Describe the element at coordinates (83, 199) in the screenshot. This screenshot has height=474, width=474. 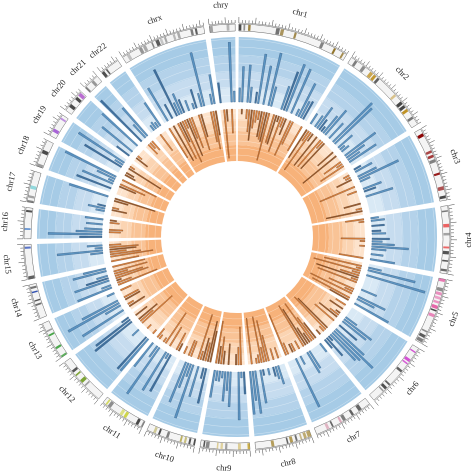
I see `chr17-blue-grid` at that location.